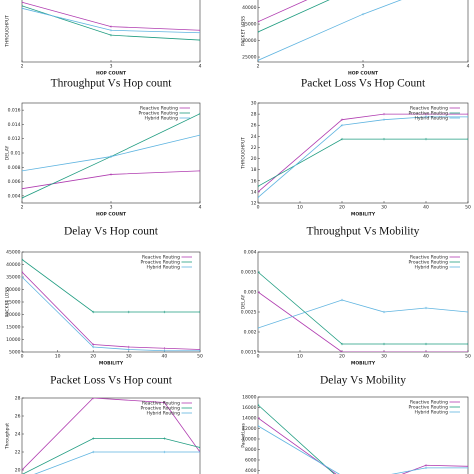 The width and height of the screenshot is (474, 474). What do you see at coordinates (200, 67) in the screenshot?
I see `x-tick-label: 4` at bounding box center [200, 67].